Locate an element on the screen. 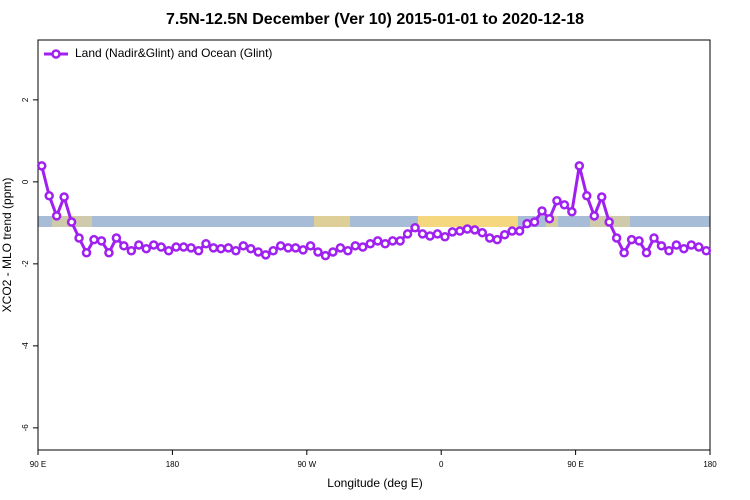 Image resolution: width=750 pixels, height=500 pixels. legend-marker is located at coordinates (56, 54).